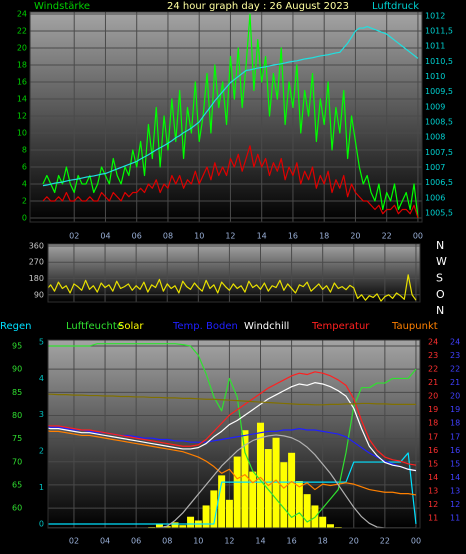  What do you see at coordinates (17, 346) in the screenshot?
I see `y-tick-label: 95` at bounding box center [17, 346].